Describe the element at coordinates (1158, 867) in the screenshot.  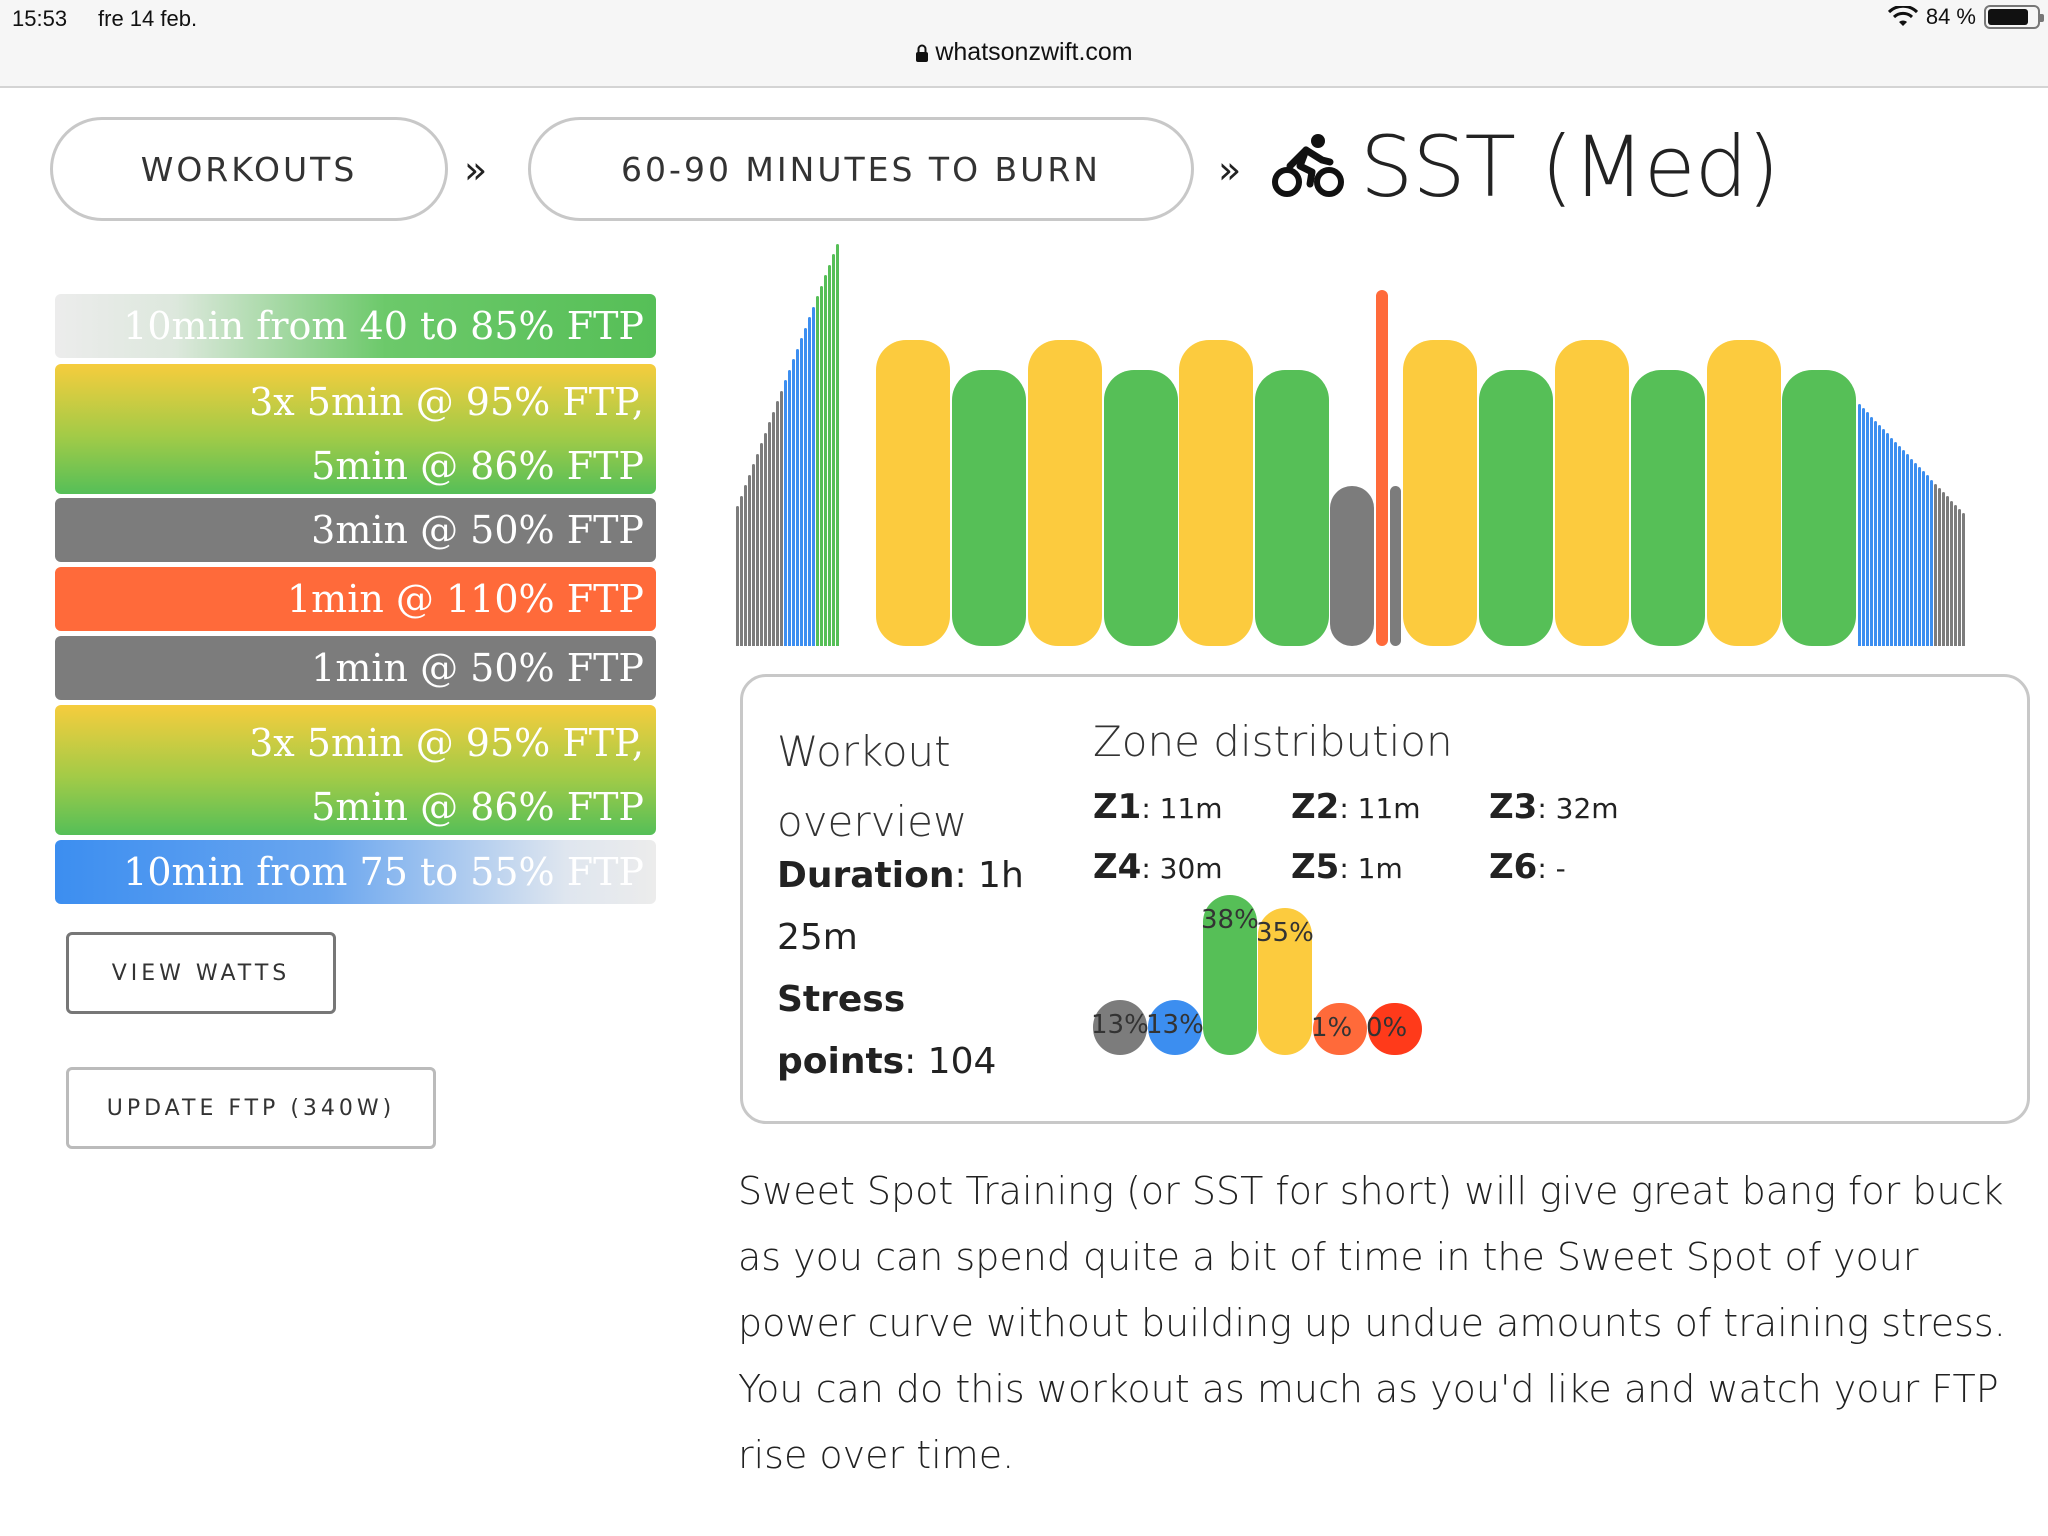
I see `zone-z4: Z4: 30m` at that location.